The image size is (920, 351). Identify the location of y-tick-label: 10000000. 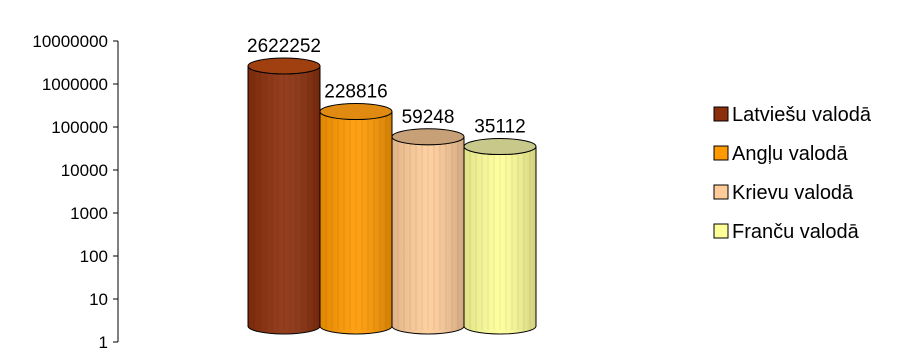
(70, 41).